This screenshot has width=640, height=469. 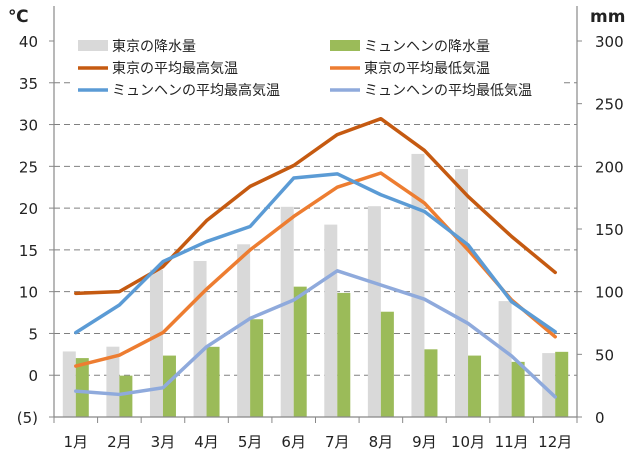 What do you see at coordinates (609, 105) in the screenshot?
I see `y-right-tick-label: 250` at bounding box center [609, 105].